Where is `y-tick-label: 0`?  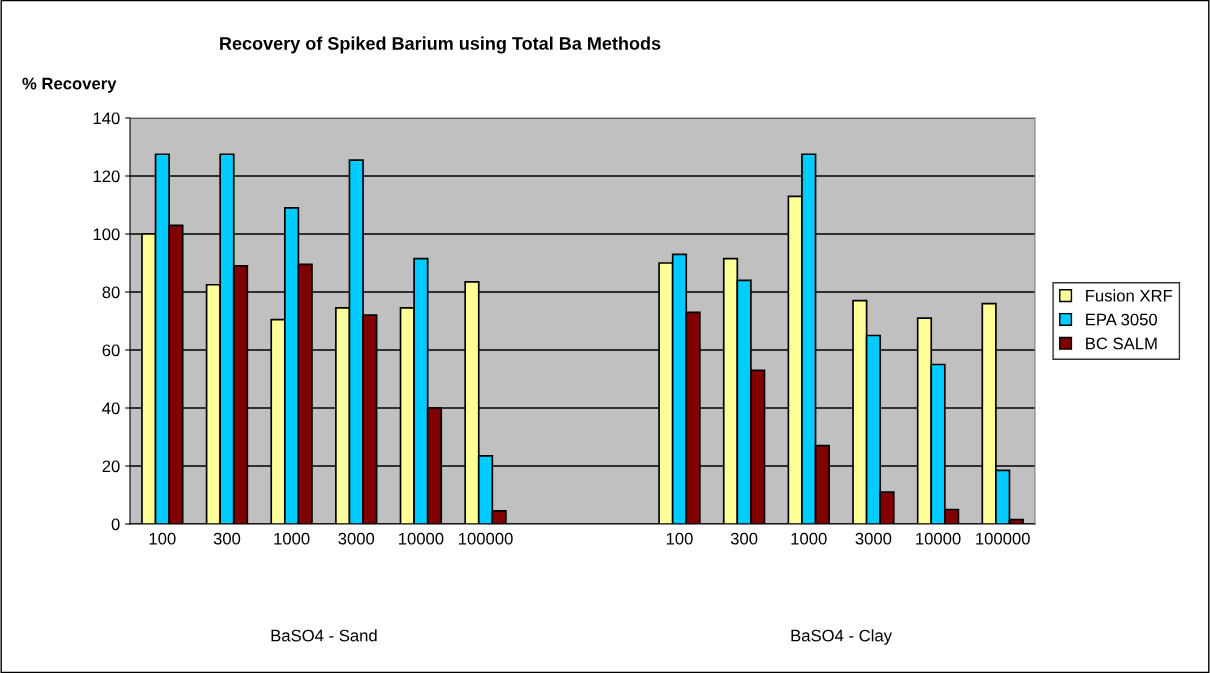 y-tick-label: 0 is located at coordinates (115, 524).